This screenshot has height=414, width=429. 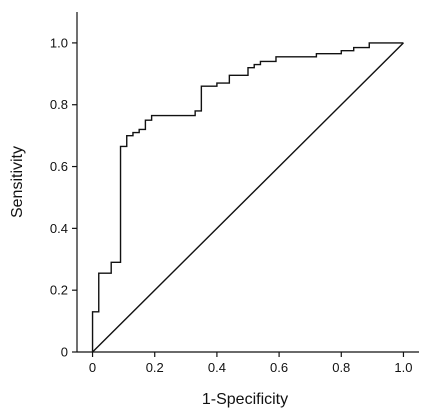 What do you see at coordinates (59, 290) in the screenshot?
I see `y-tick-label: 0.2` at bounding box center [59, 290].